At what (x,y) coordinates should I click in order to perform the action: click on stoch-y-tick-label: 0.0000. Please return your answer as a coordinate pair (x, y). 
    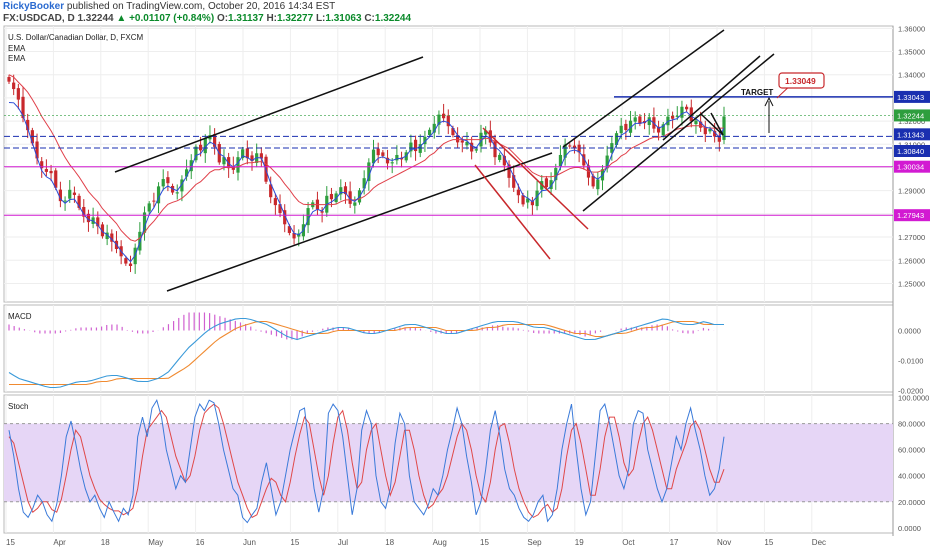
    Looking at the image, I should click on (909, 528).